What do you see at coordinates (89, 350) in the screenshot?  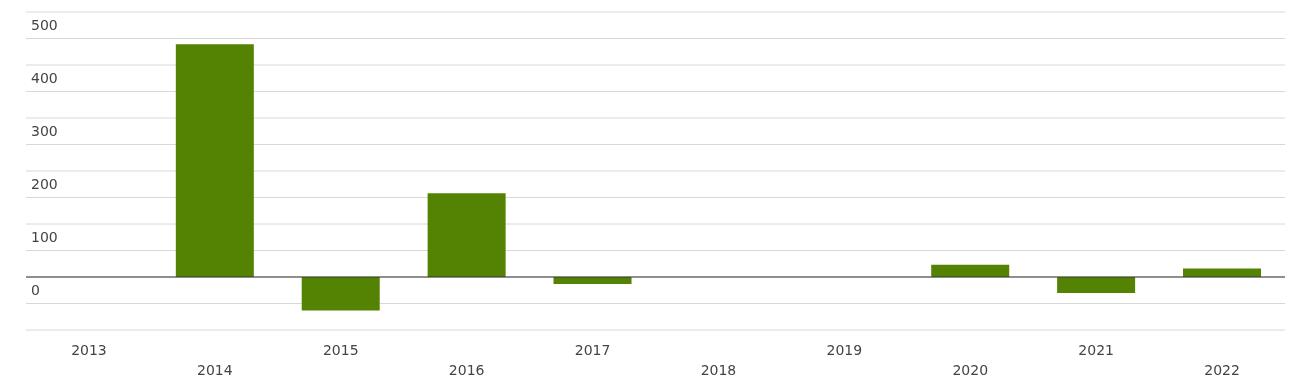 I see `x-tick-label: 2013` at bounding box center [89, 350].